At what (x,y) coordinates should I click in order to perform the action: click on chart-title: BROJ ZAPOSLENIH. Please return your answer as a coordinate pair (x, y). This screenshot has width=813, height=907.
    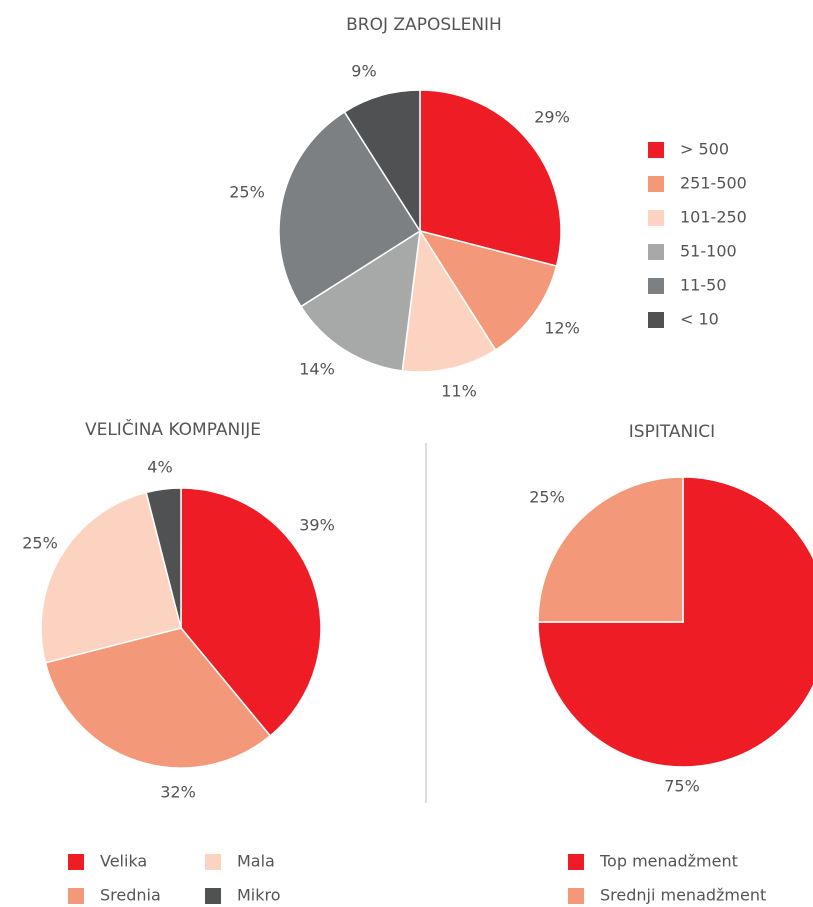
    Looking at the image, I should click on (424, 25).